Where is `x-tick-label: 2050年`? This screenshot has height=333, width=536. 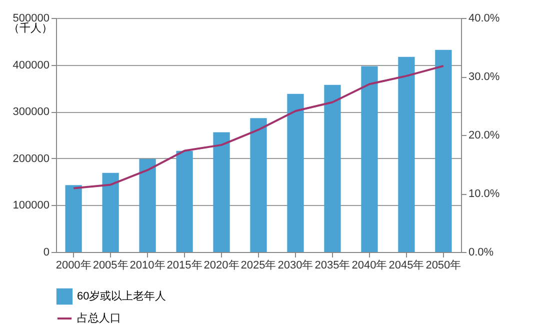 x-tick-label: 2050年 is located at coordinates (444, 266).